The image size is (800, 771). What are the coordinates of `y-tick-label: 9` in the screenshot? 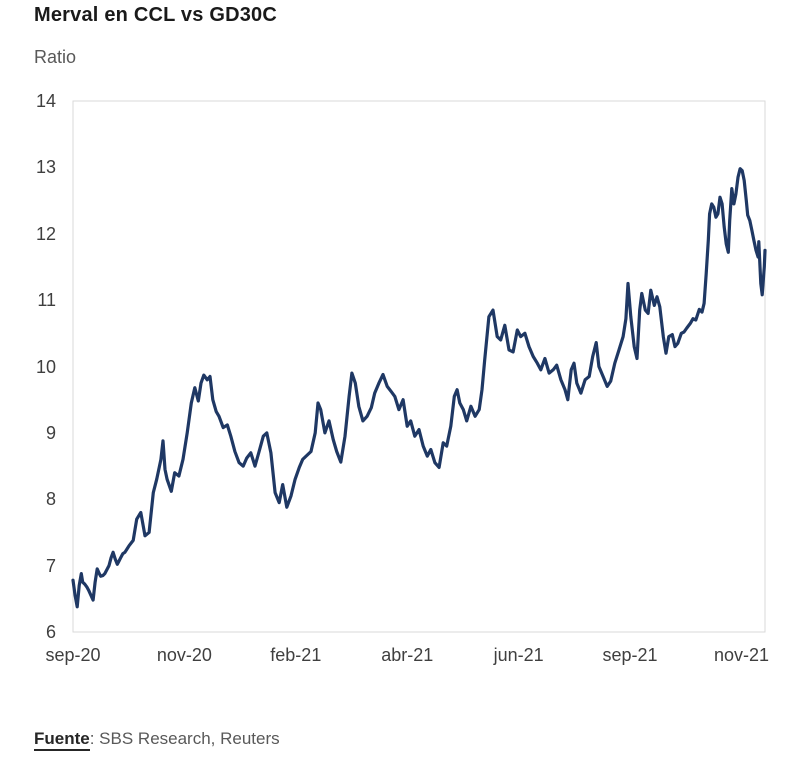 It's located at (50, 432).